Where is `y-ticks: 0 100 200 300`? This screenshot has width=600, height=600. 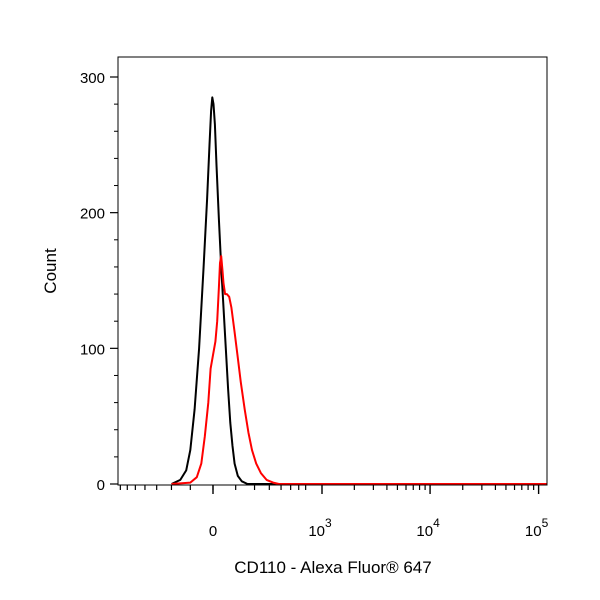 y-ticks: 0 100 200 300 is located at coordinates (99, 282).